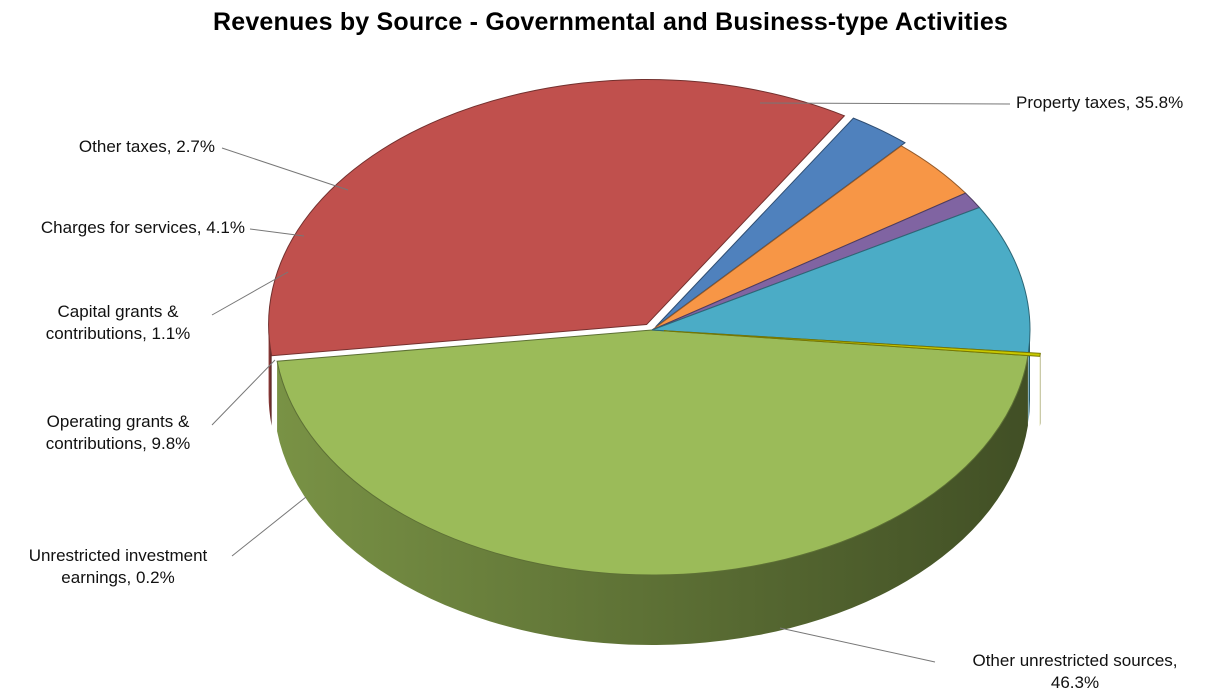 The height and width of the screenshot is (696, 1221). What do you see at coordinates (780, 222) in the screenshot?
I see `slice-other-taxes` at bounding box center [780, 222].